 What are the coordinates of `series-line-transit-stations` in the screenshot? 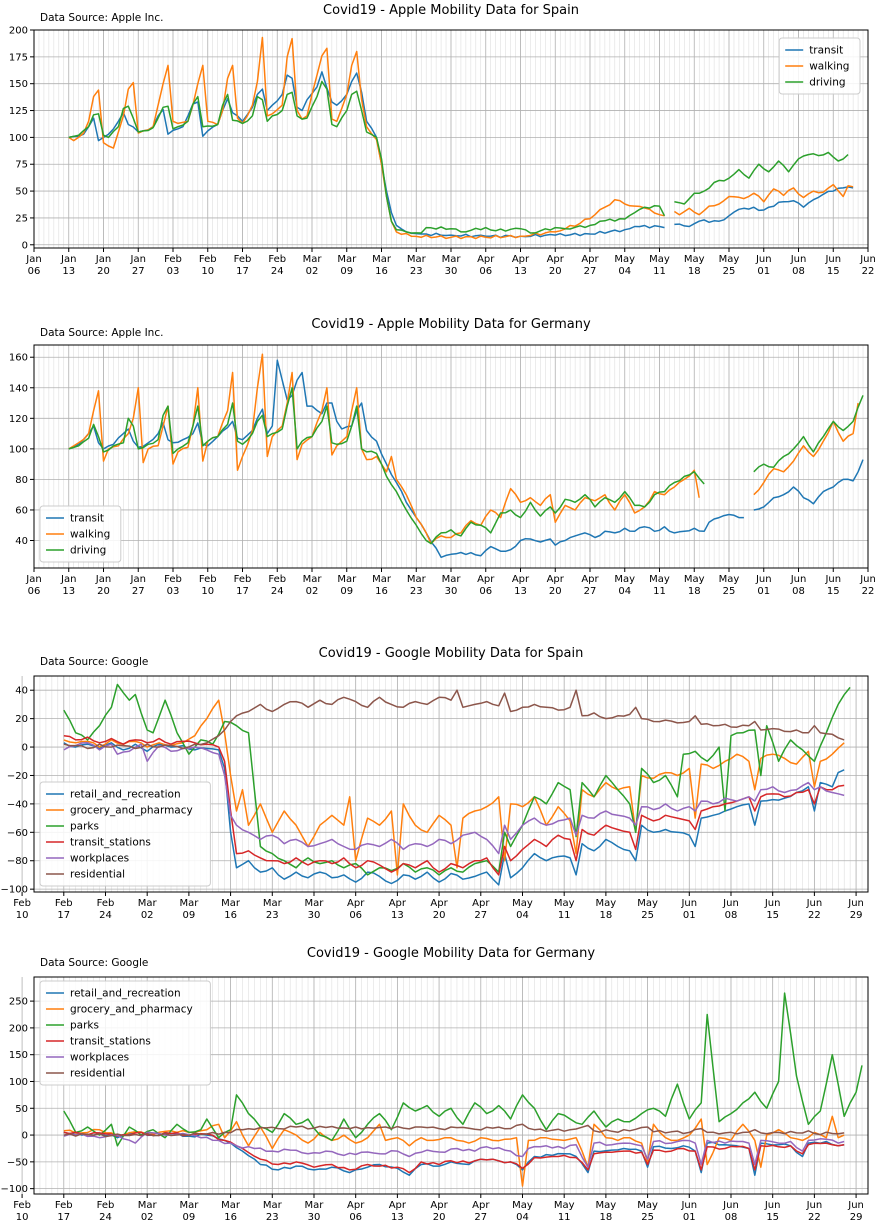 It's located at (454, 1152).